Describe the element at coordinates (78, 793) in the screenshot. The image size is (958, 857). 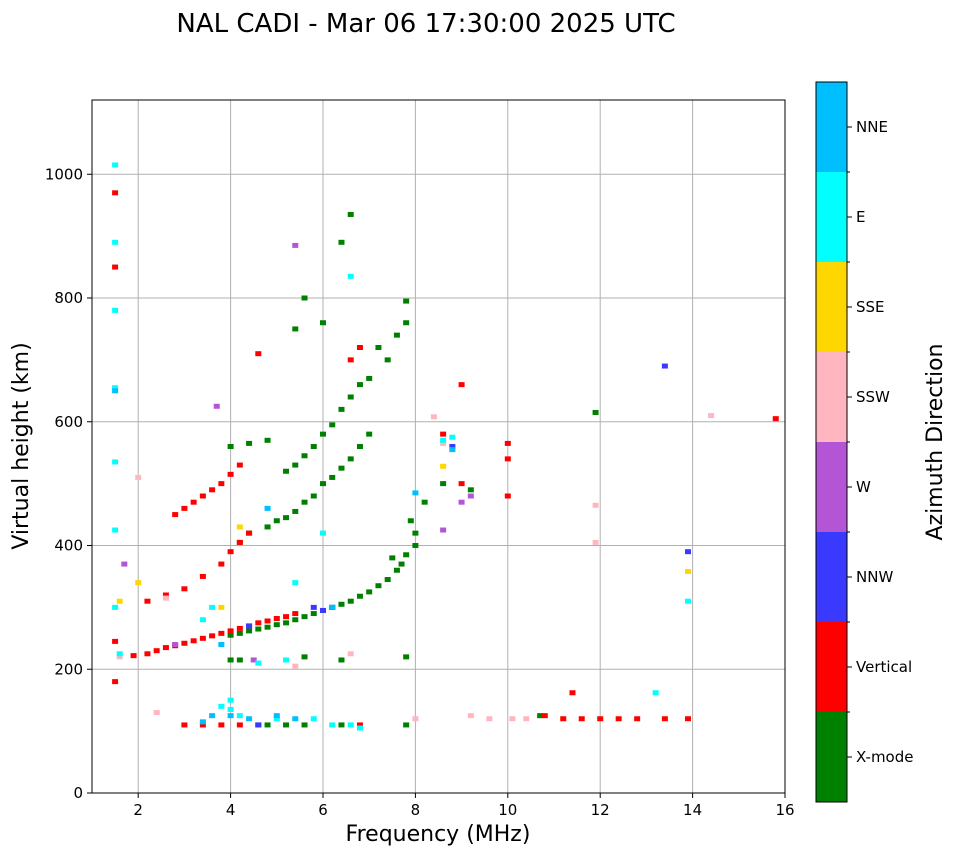
I see `y-tick-label: 0` at that location.